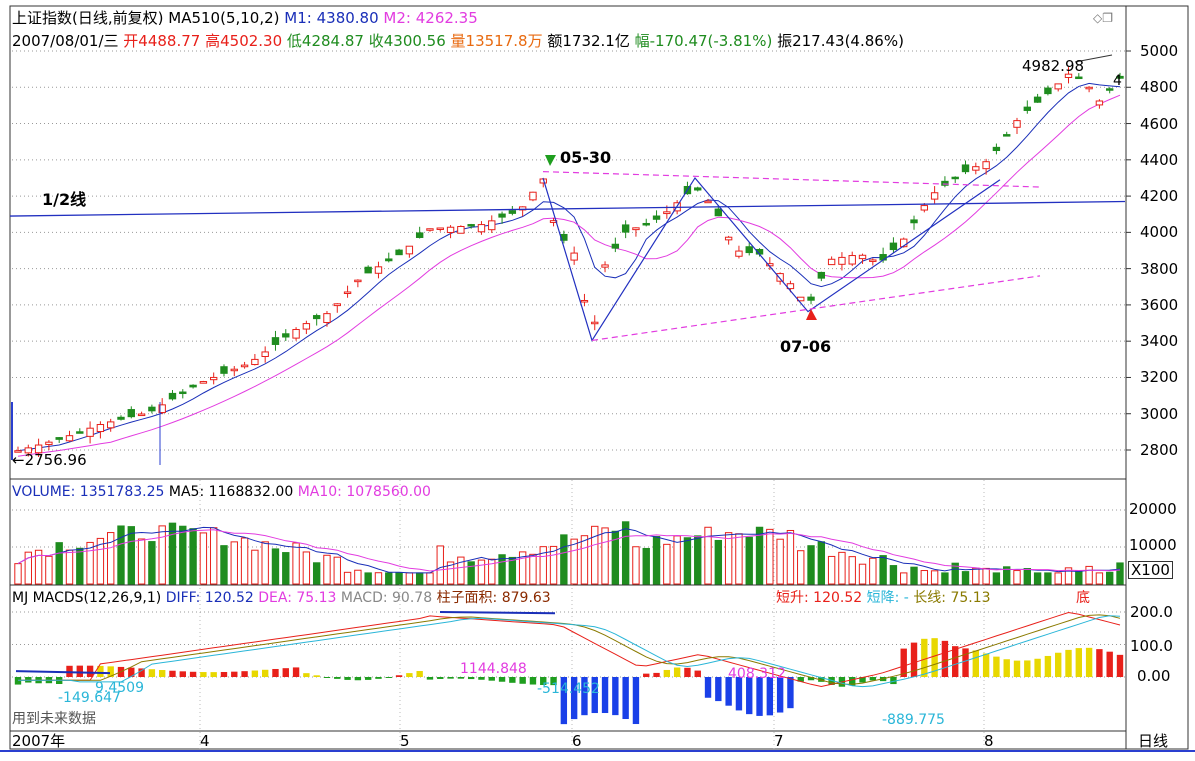  Describe the element at coordinates (567, 208) in the screenshot. I see `half-line` at that location.